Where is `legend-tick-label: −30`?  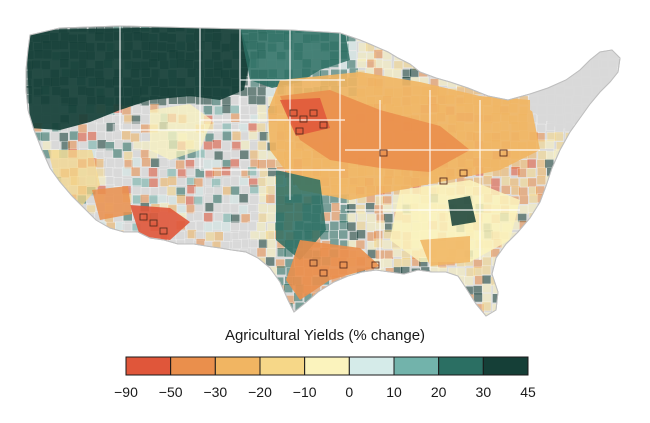
legend-tick-label: −30 is located at coordinates (215, 392).